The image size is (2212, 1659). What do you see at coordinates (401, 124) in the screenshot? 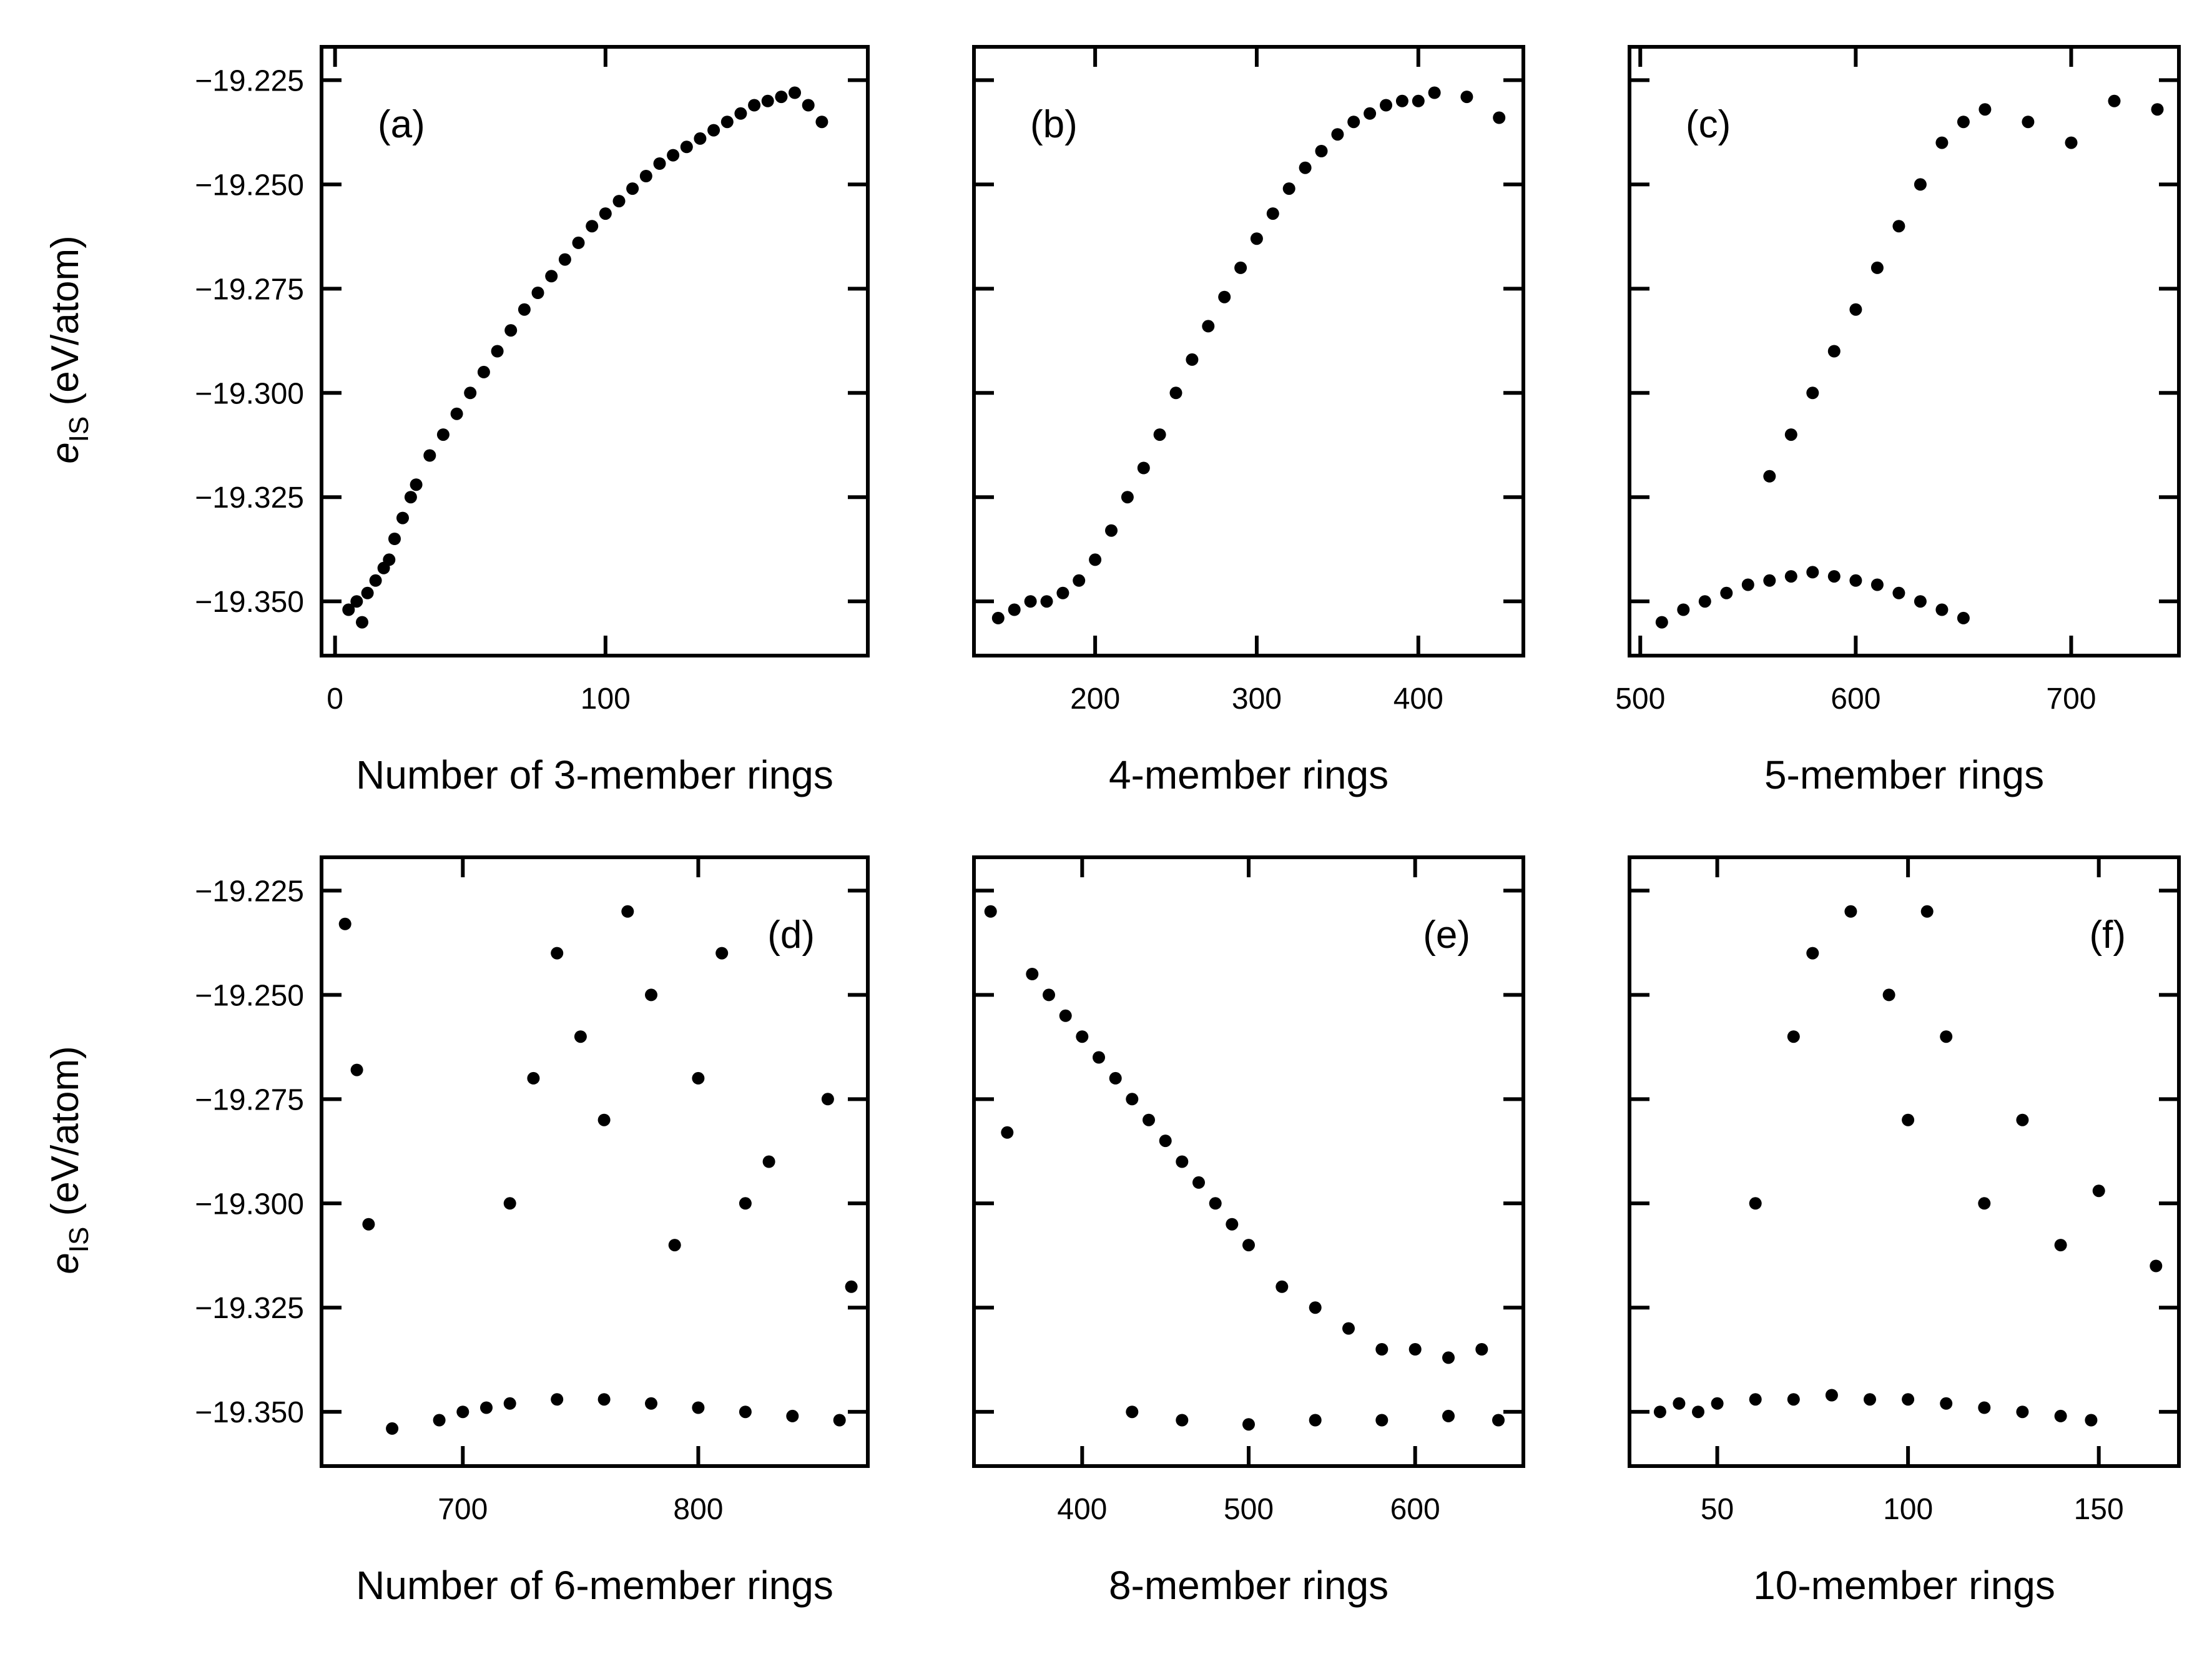
I see `panel-label: (a)` at bounding box center [401, 124].